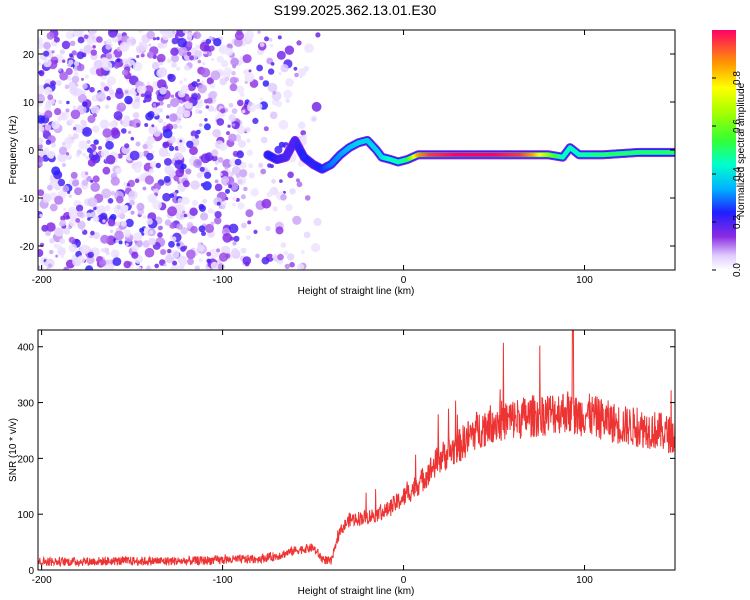 The width and height of the screenshot is (750, 600). What do you see at coordinates (356, 291) in the screenshot?
I see `spectrogram-x-label: Height of straight line (km)` at bounding box center [356, 291].